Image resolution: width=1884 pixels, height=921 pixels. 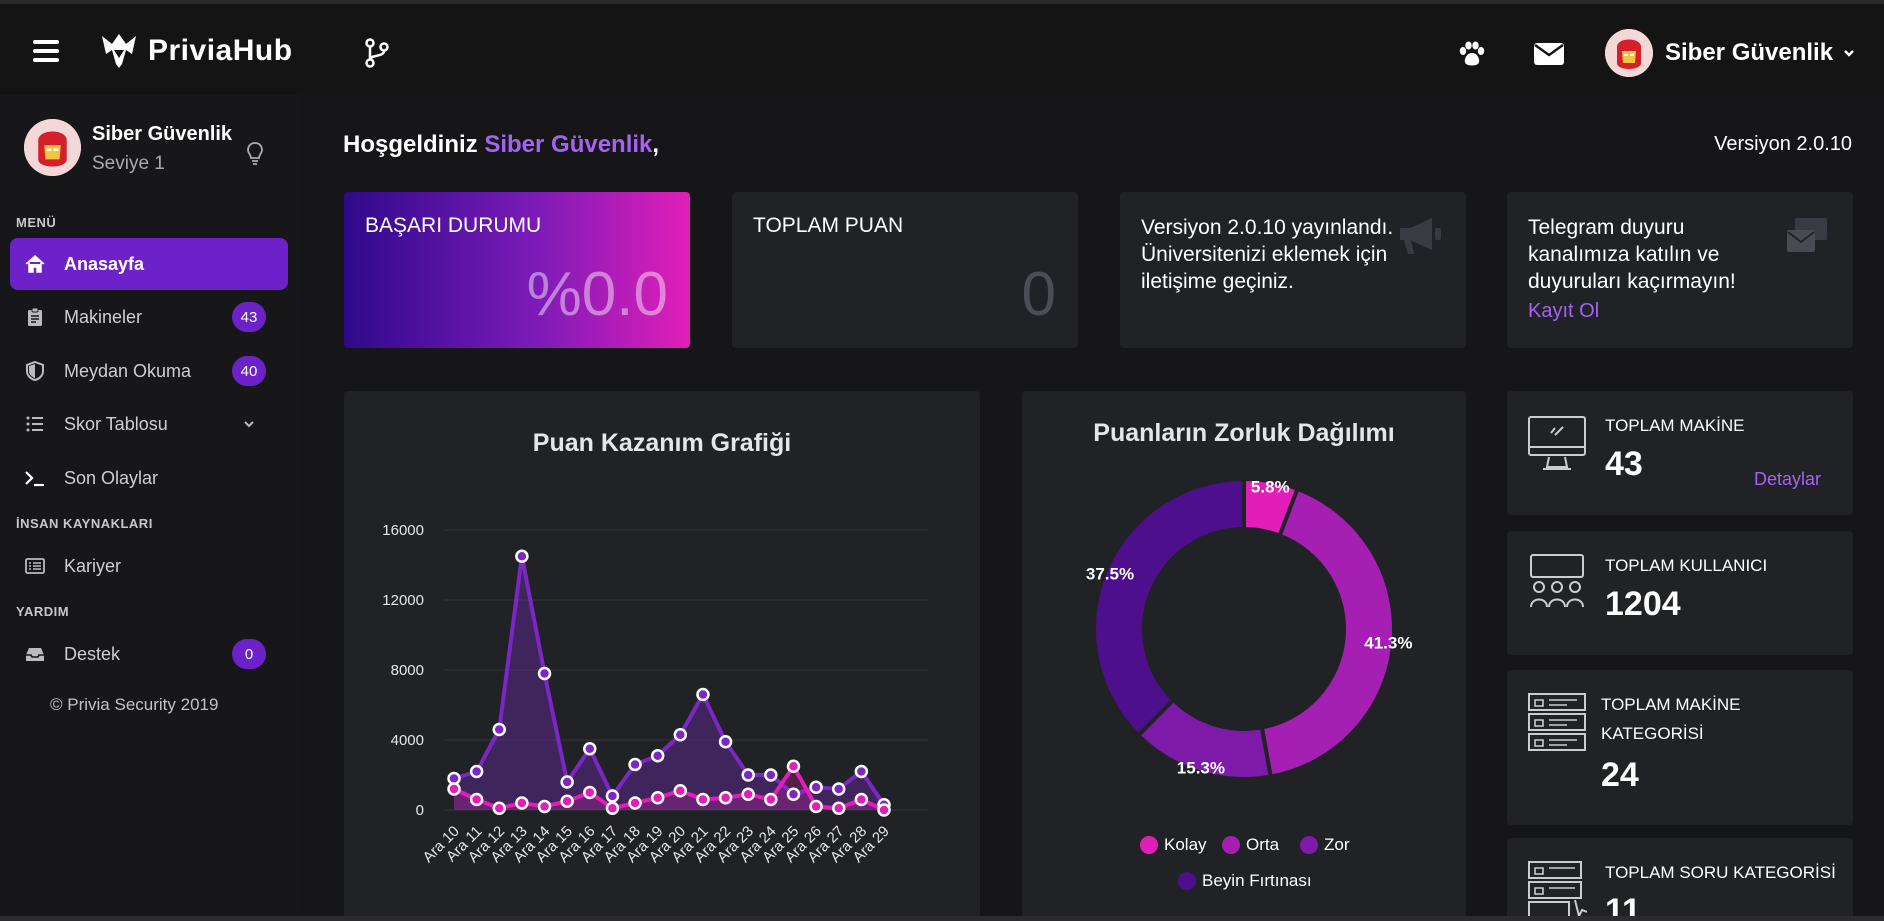 What do you see at coordinates (36, 222) in the screenshot?
I see `section-label-menu: MENÜ` at bounding box center [36, 222].